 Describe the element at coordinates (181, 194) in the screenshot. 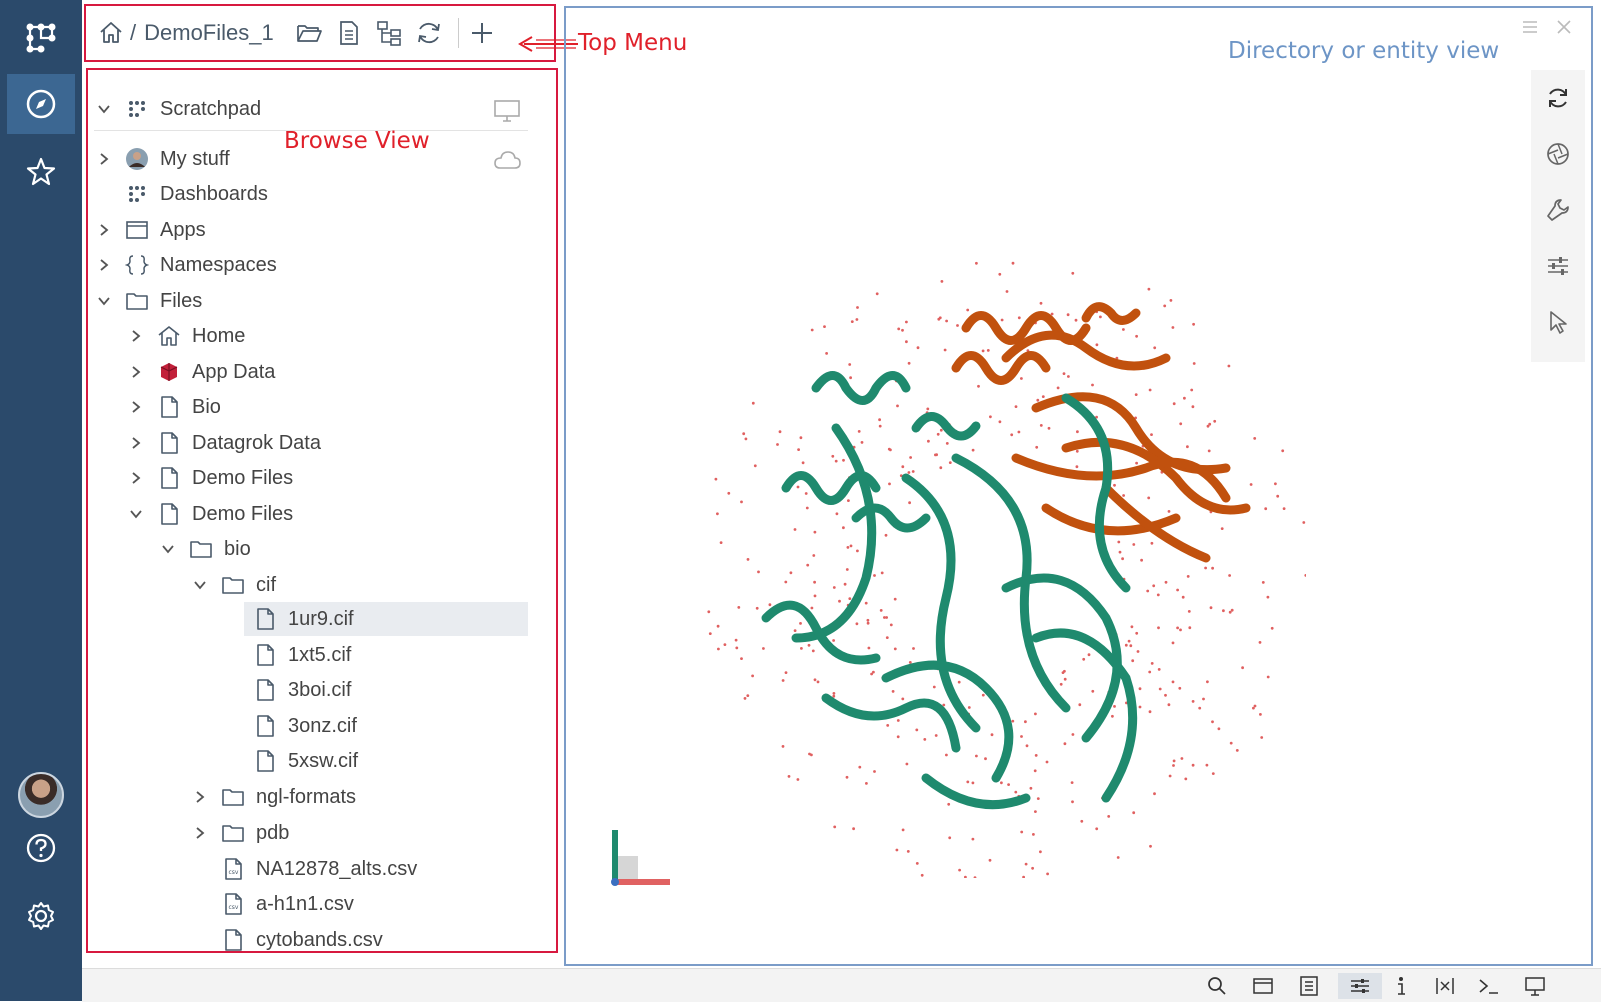

I see `tree-item-dashboards: Dashboards` at that location.